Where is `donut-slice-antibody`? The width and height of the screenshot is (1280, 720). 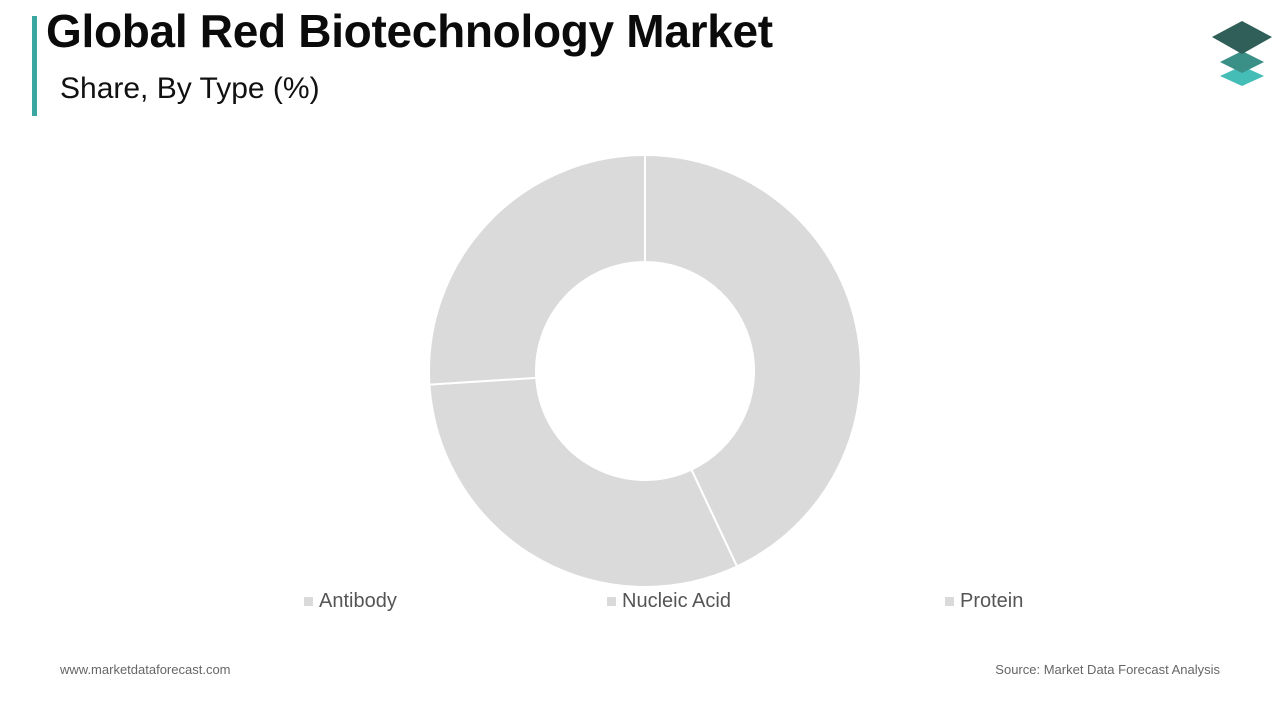 donut-slice-antibody is located at coordinates (753, 360).